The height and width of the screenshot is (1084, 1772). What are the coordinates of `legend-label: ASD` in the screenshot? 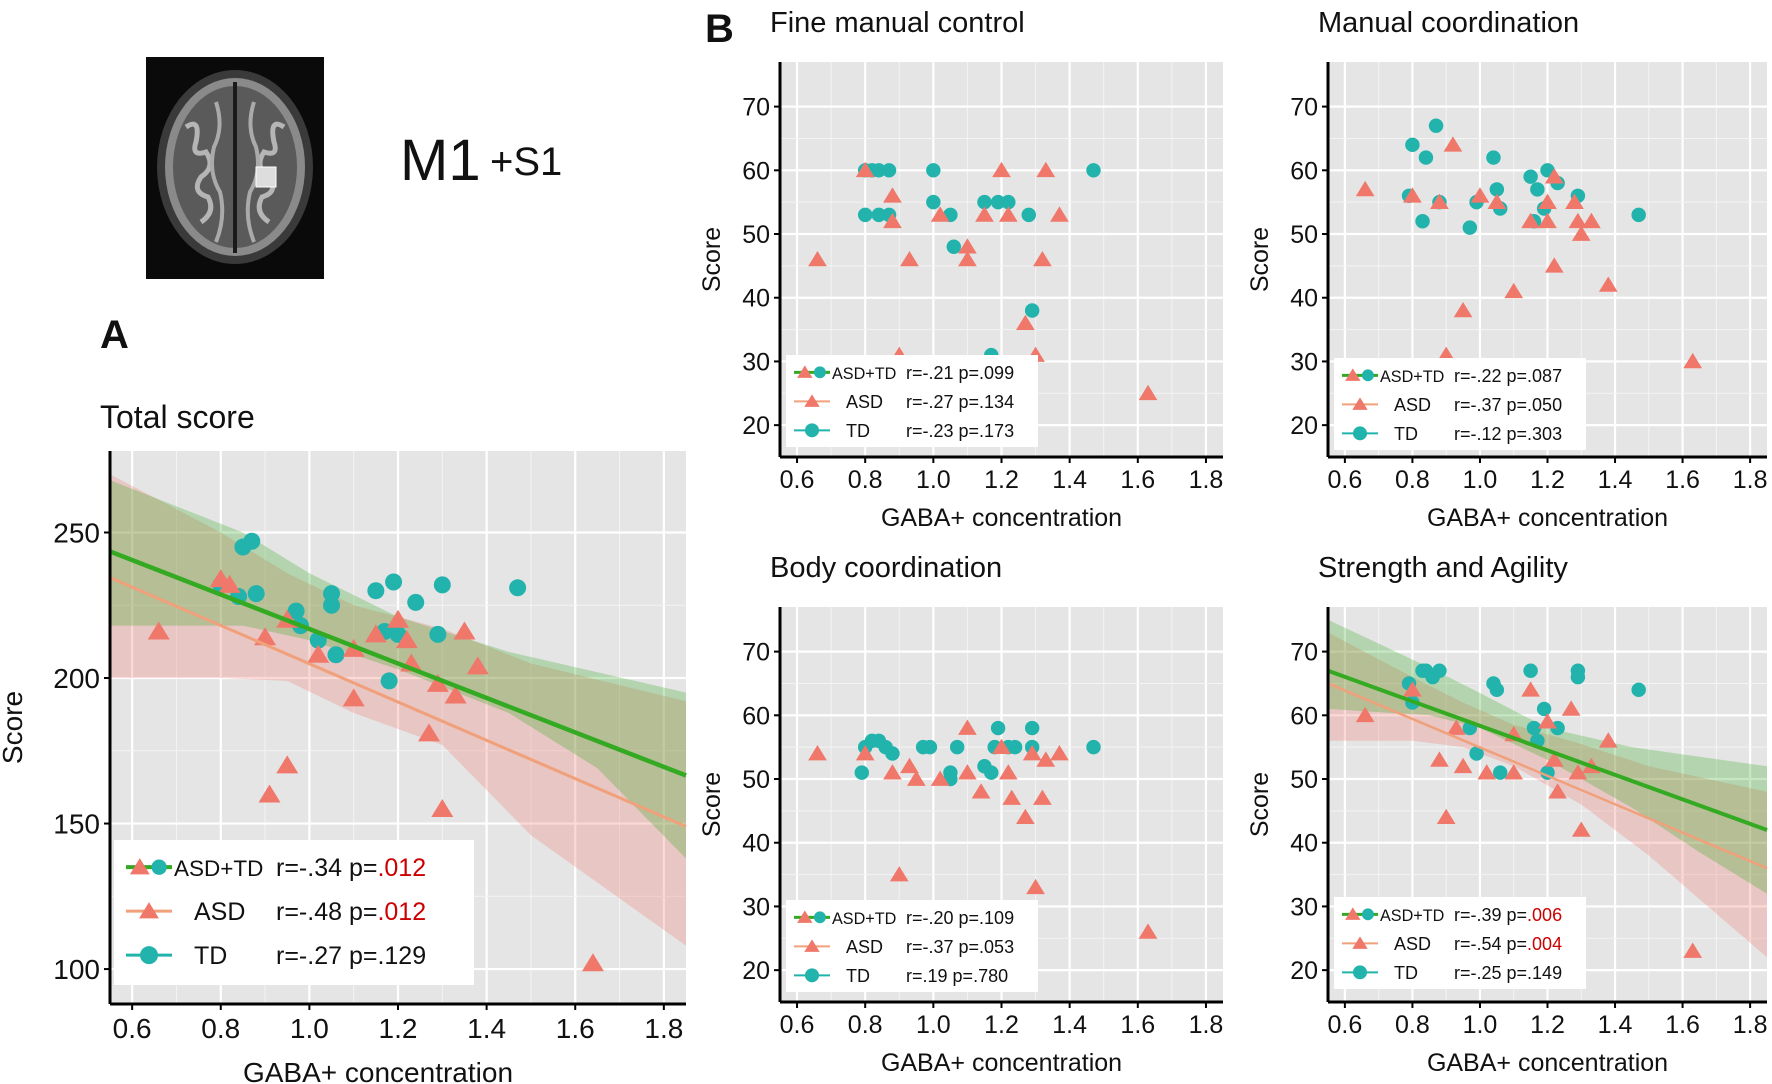 It's located at (1412, 944).